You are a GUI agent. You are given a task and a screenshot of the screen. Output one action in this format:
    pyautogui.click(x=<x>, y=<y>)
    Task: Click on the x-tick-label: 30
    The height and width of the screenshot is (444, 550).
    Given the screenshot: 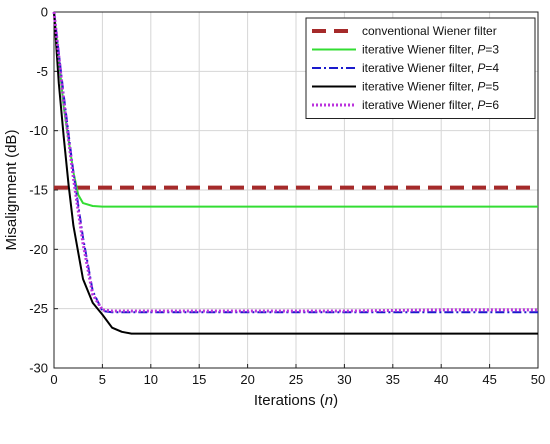 What is the action you would take?
    pyautogui.click(x=344, y=379)
    